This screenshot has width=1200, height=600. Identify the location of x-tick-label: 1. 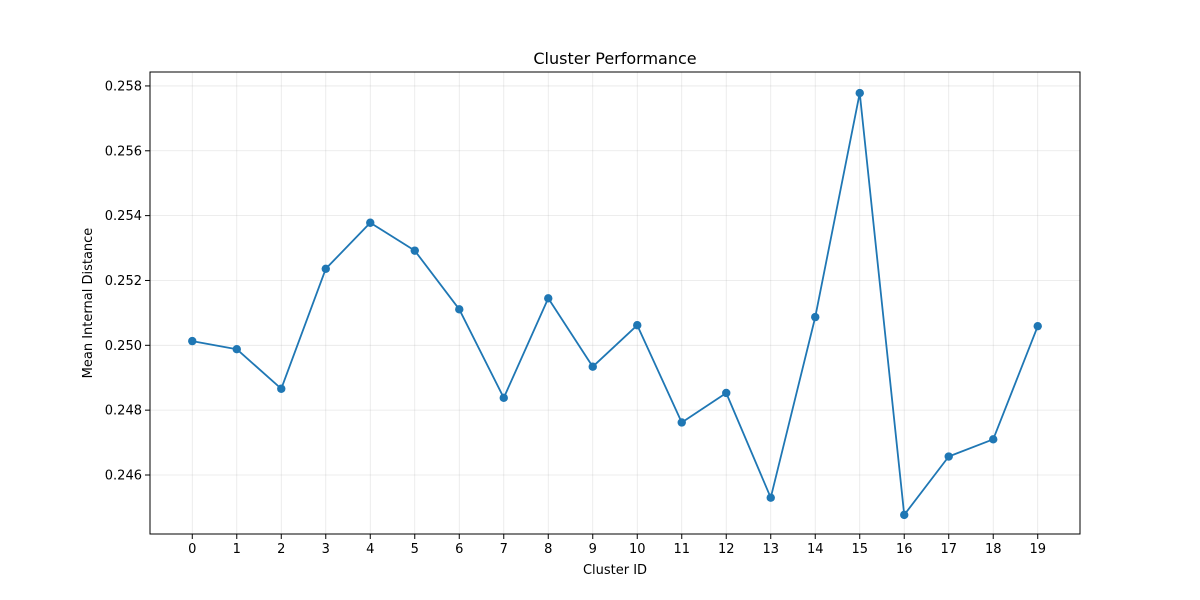
(237, 549).